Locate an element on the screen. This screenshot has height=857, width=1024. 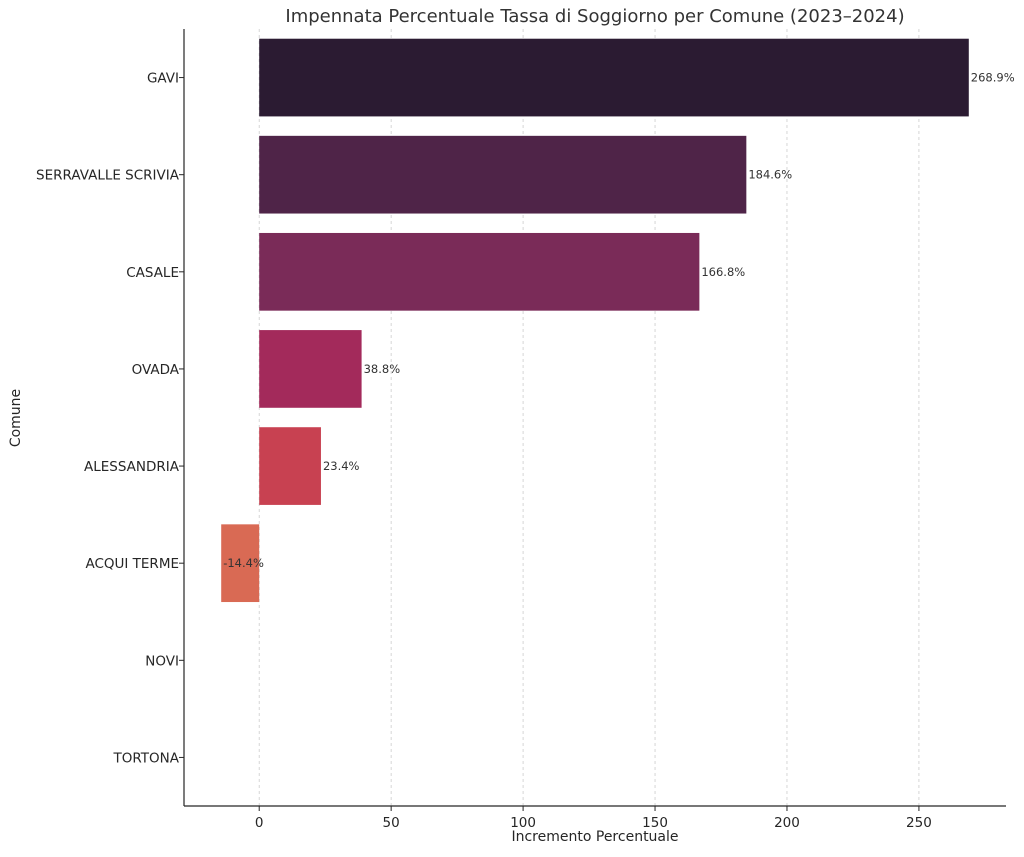
y-tick-label-acqui-terme: ACQUI TERME is located at coordinates (132, 564).